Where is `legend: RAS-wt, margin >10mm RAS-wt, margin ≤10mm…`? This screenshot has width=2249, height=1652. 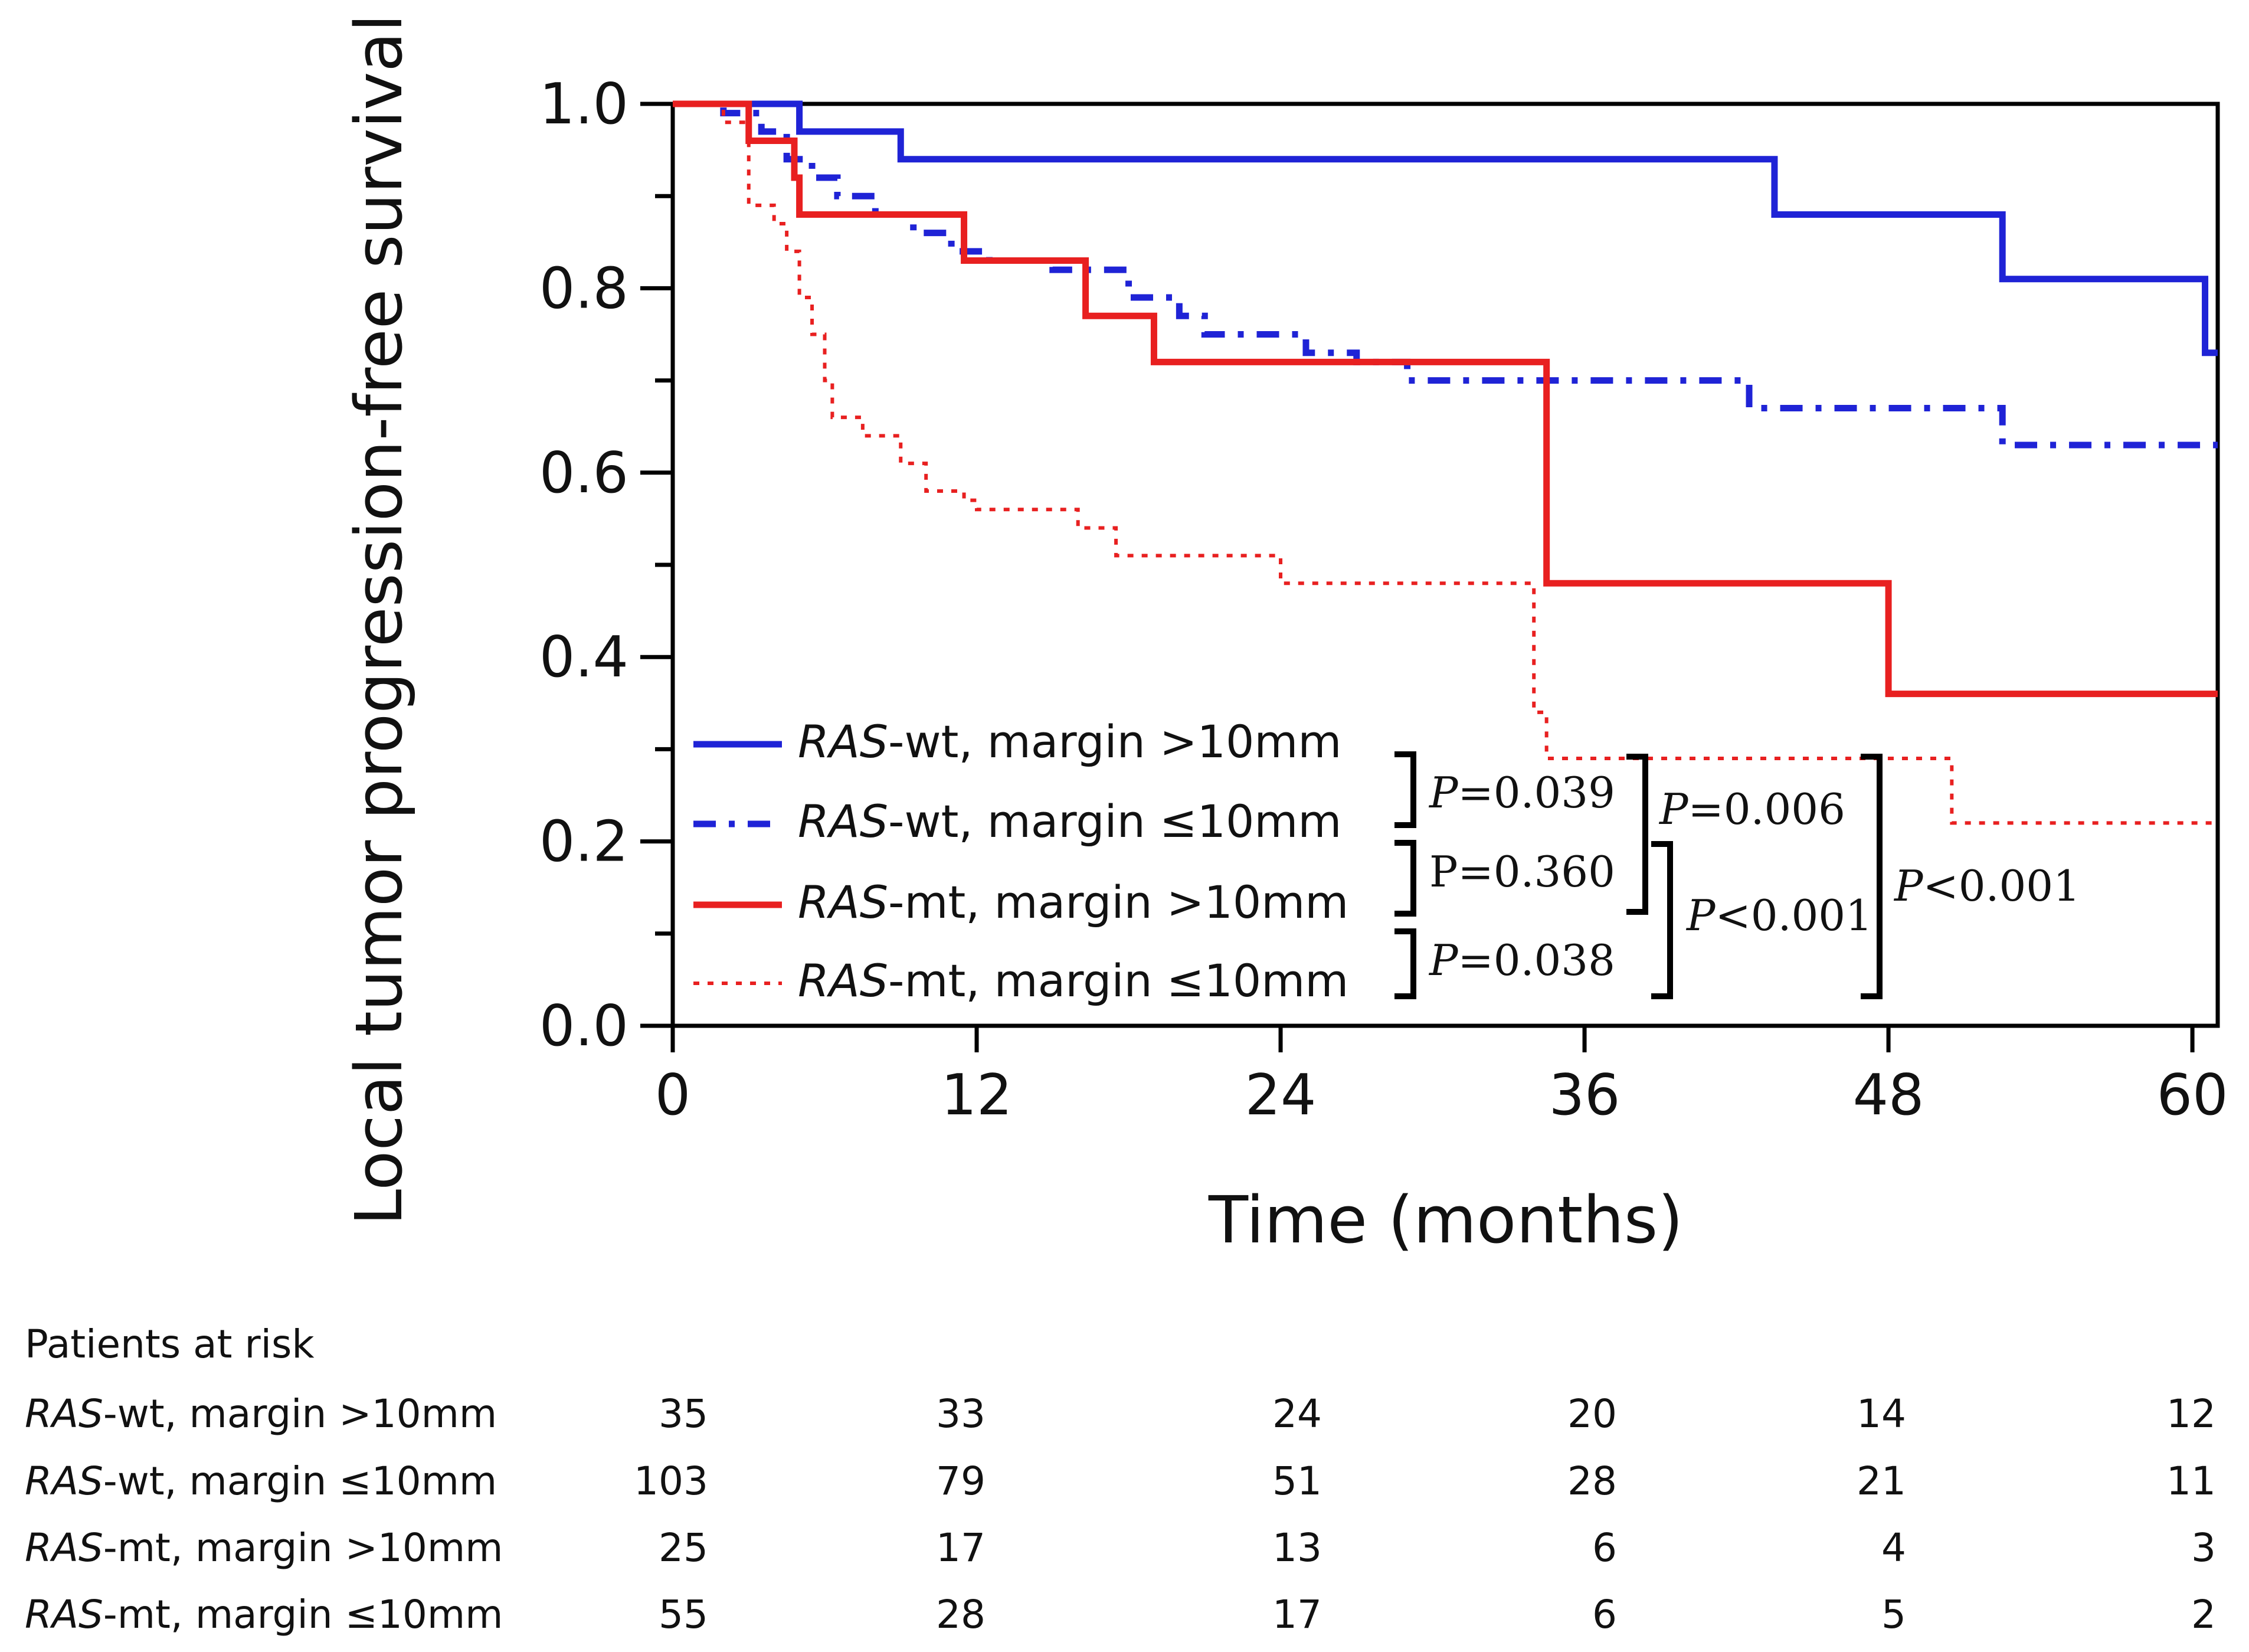 legend: RAS-wt, margin >10mm RAS-wt, margin ≤10mm… is located at coordinates (1021, 861).